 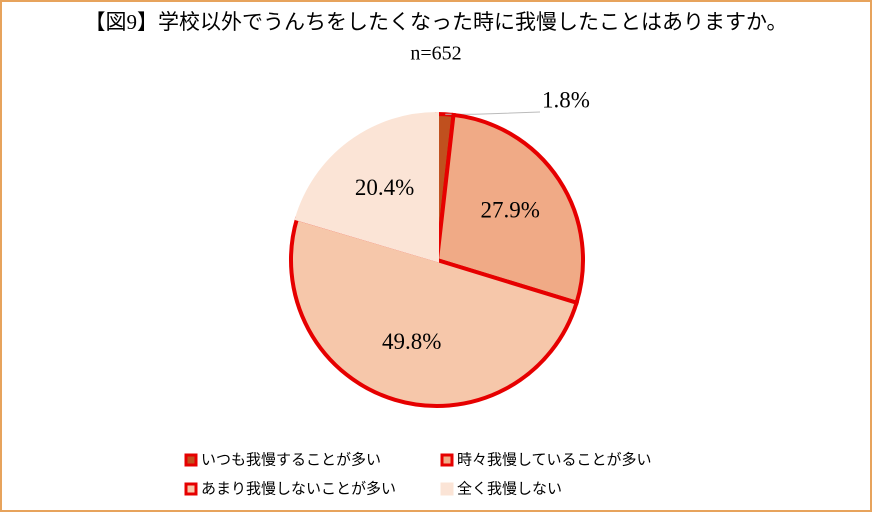 I want to click on chart-subtitle: n=652, so click(x=435, y=54).